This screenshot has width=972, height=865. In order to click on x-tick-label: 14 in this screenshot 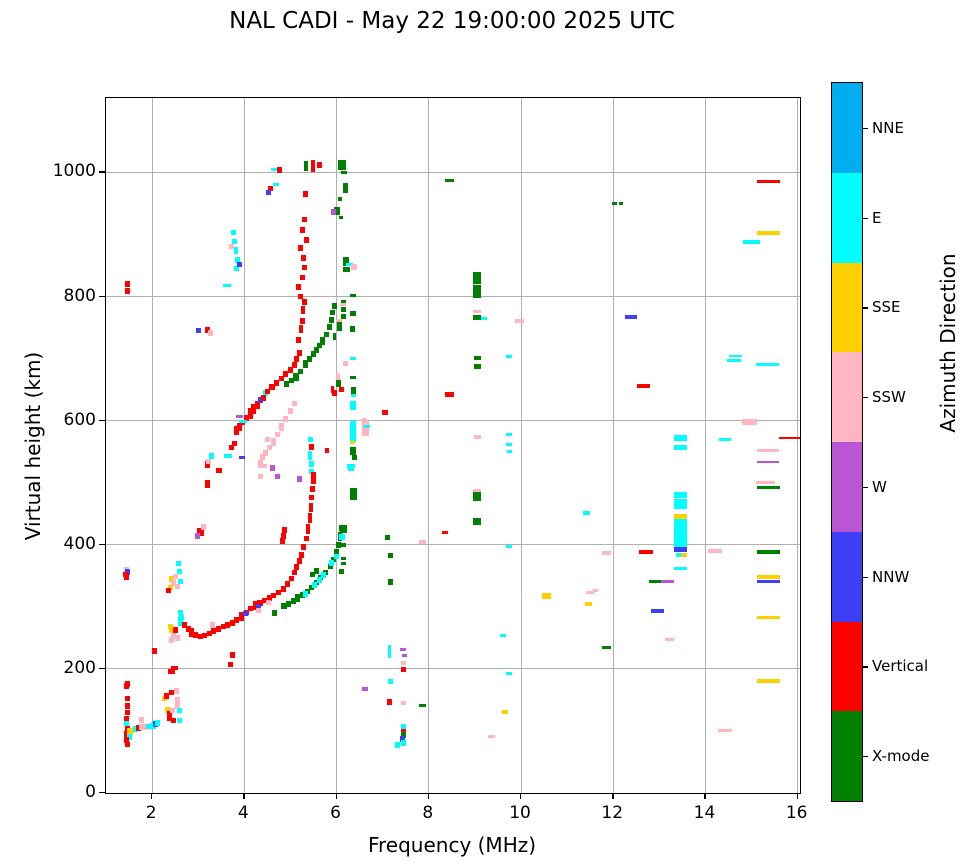, I will do `click(704, 813)`.